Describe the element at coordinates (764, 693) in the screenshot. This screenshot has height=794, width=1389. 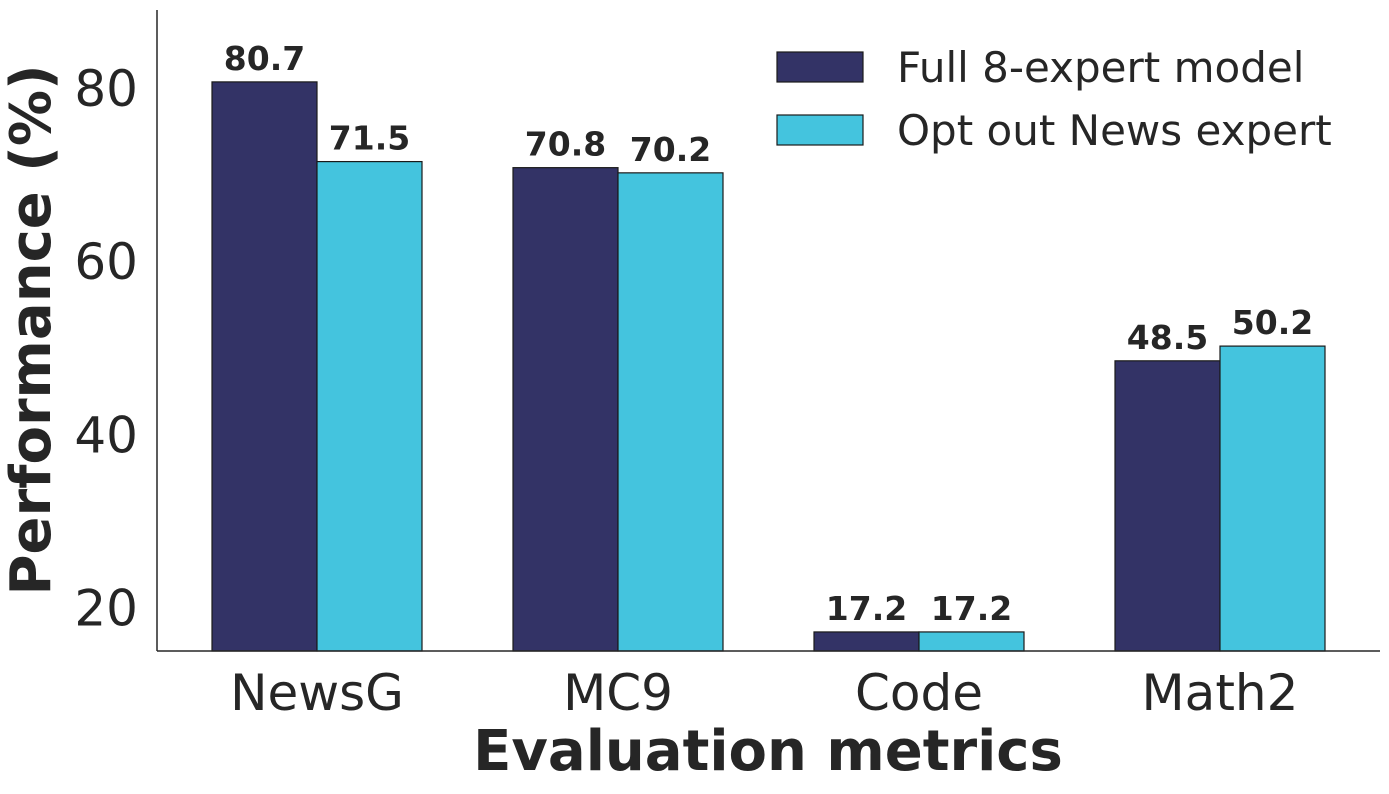
I see `x-tick-labels: NewsG MC9 Code Math2` at that location.